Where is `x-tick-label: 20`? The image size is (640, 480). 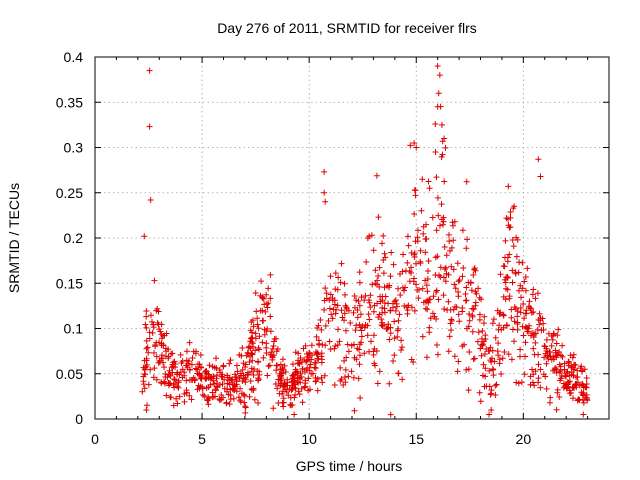 x-tick-label: 20 is located at coordinates (524, 439).